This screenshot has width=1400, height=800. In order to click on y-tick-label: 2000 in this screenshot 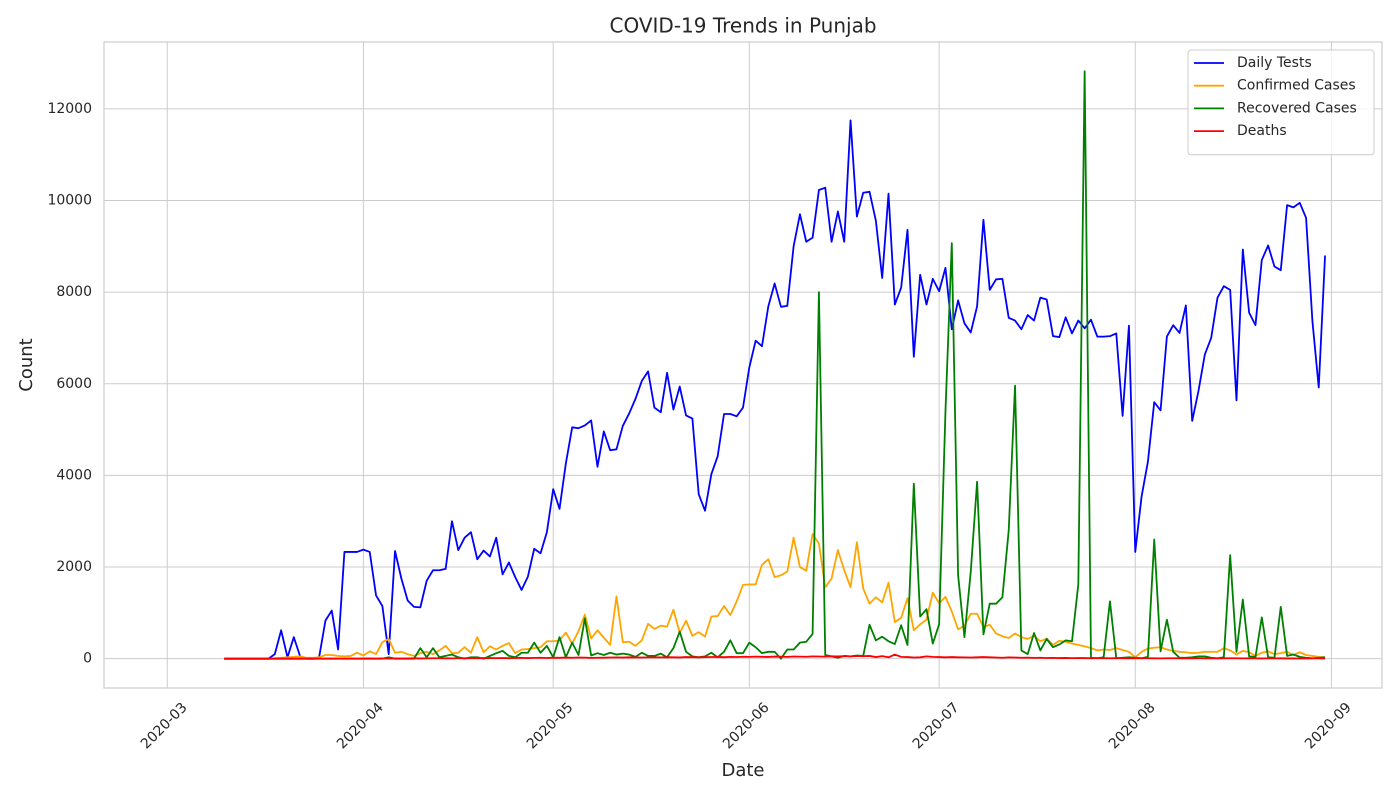, I will do `click(74, 567)`.